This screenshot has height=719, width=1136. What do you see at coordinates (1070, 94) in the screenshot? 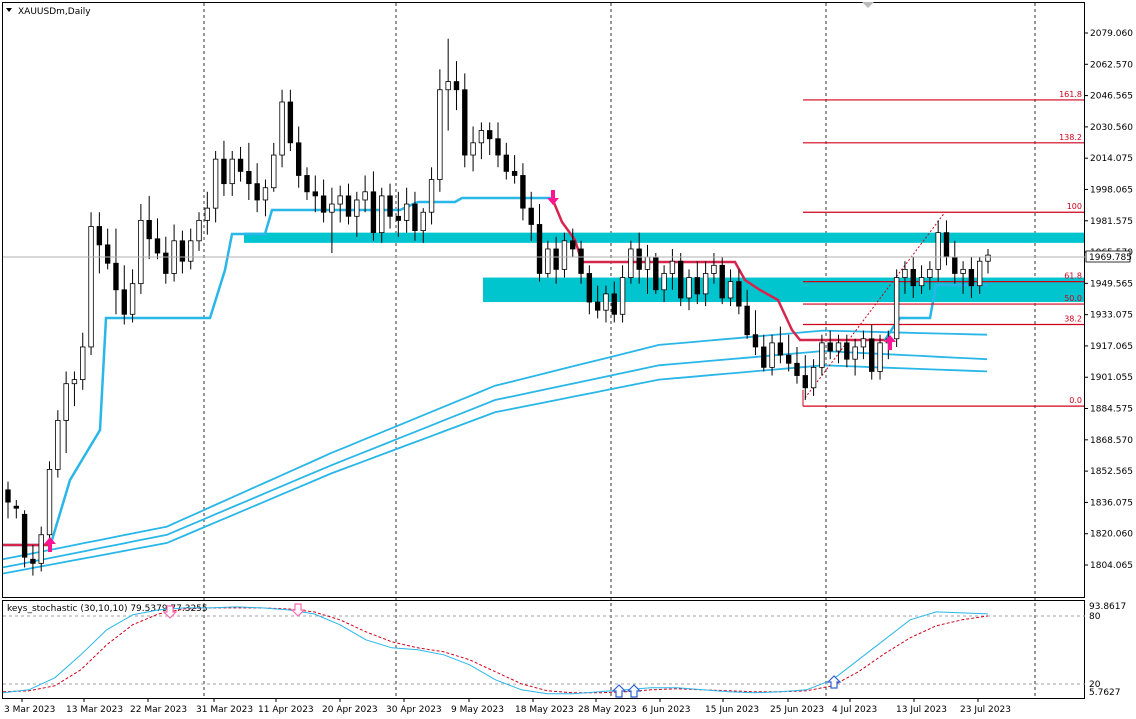
I see `fib-label-161.8: 161.8` at bounding box center [1070, 94].